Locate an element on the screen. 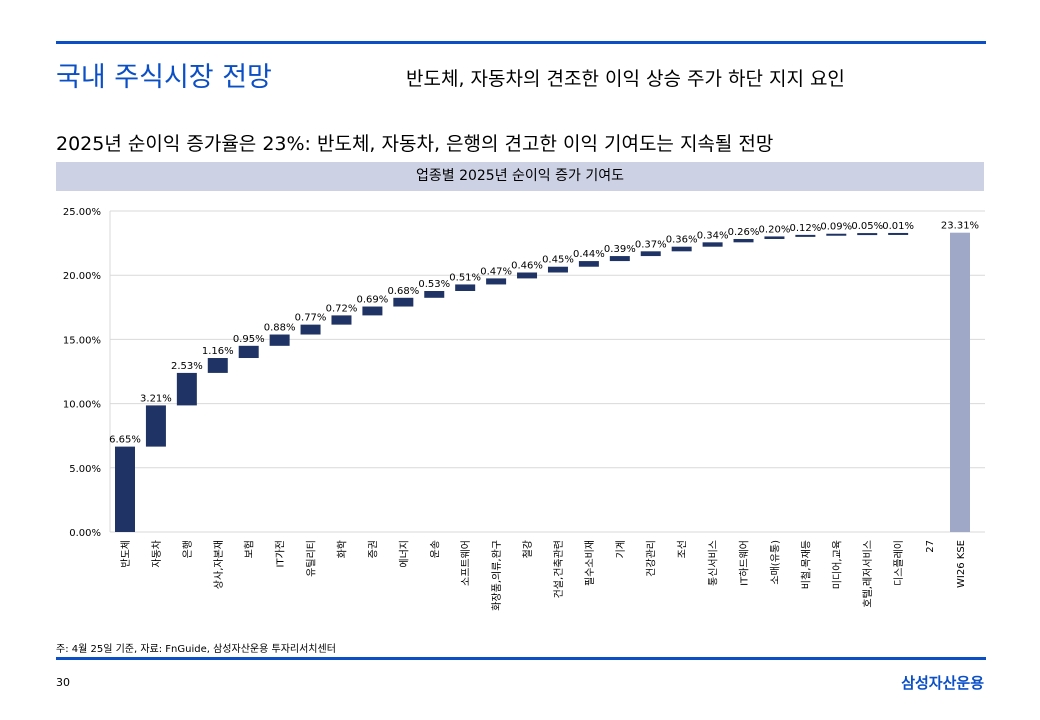 The width and height of the screenshot is (1040, 720). x-tick-label: 소매(유통) is located at coordinates (775, 562).